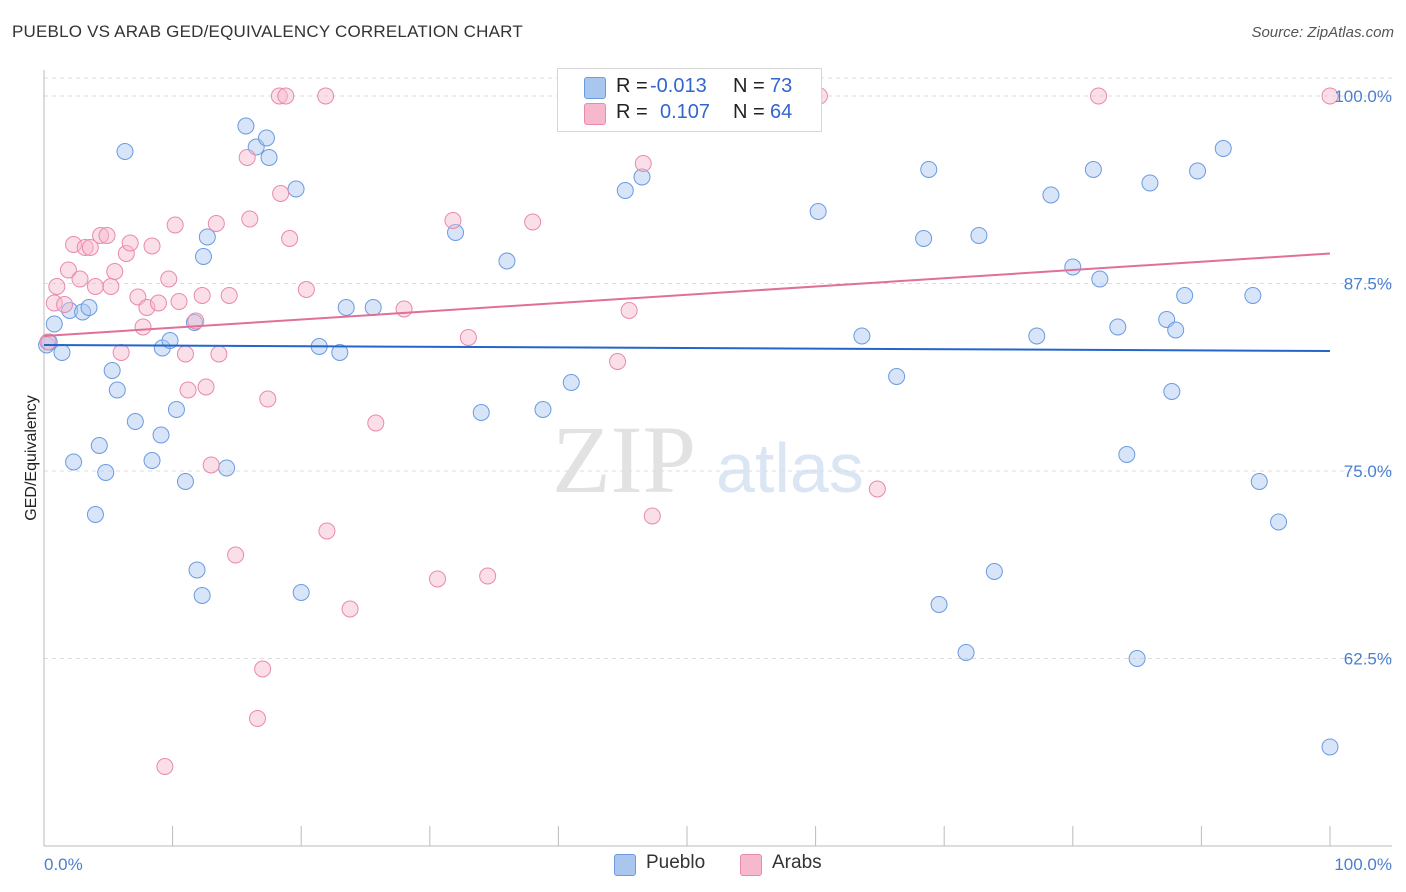  What do you see at coordinates (689, 100) in the screenshot?
I see `correlation-legend: R = -0.013 N = 73 R = 0.107 N = 64` at bounding box center [689, 100].